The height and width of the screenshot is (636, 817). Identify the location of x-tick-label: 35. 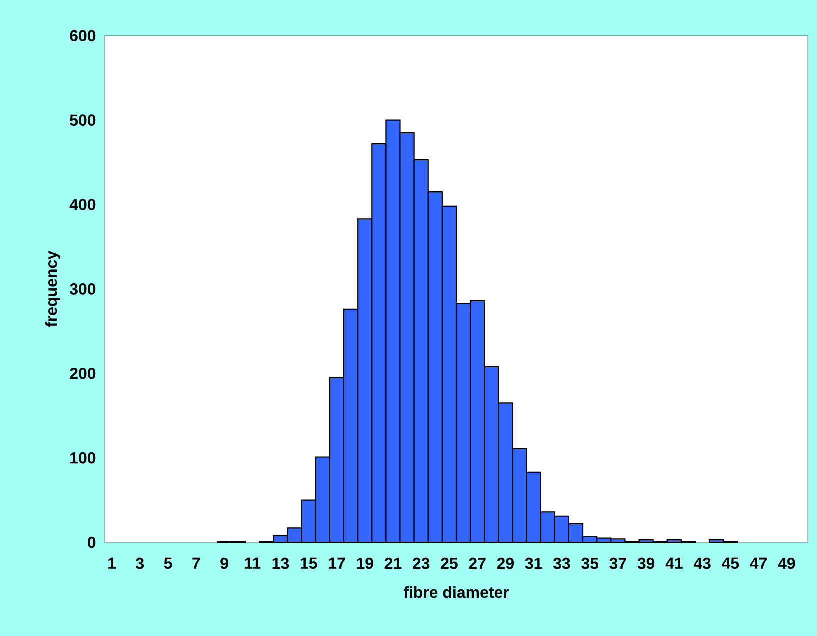
(590, 564).